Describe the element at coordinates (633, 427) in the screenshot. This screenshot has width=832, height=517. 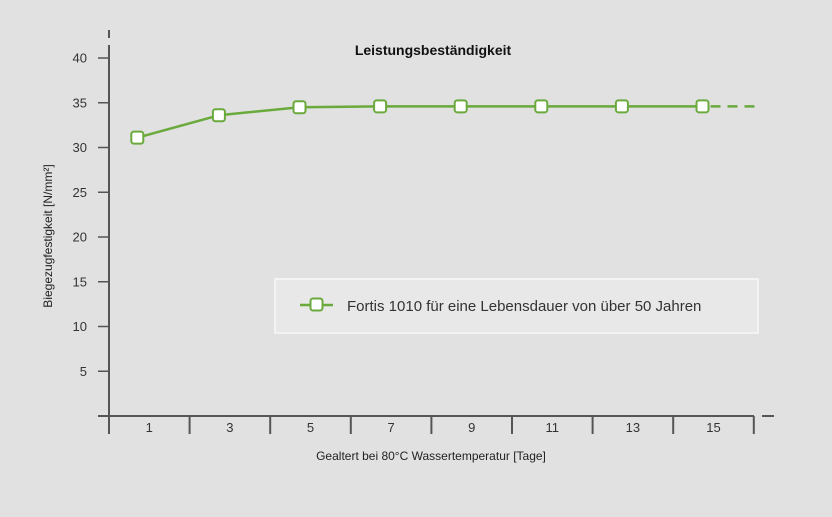
I see `x-tick-label: 13` at that location.